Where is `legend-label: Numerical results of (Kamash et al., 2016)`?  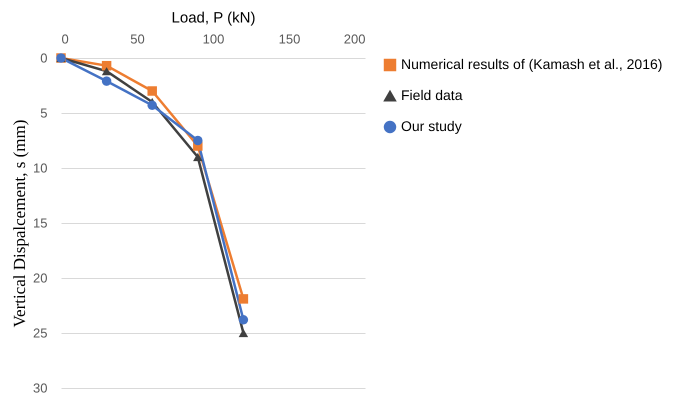
legend-label: Numerical results of (Kamash et al., 2016) is located at coordinates (531, 64).